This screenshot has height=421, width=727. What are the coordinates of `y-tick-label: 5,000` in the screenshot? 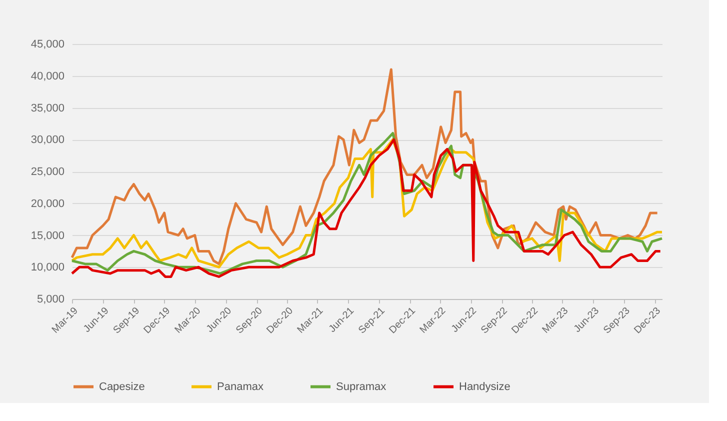 It's located at (50, 300).